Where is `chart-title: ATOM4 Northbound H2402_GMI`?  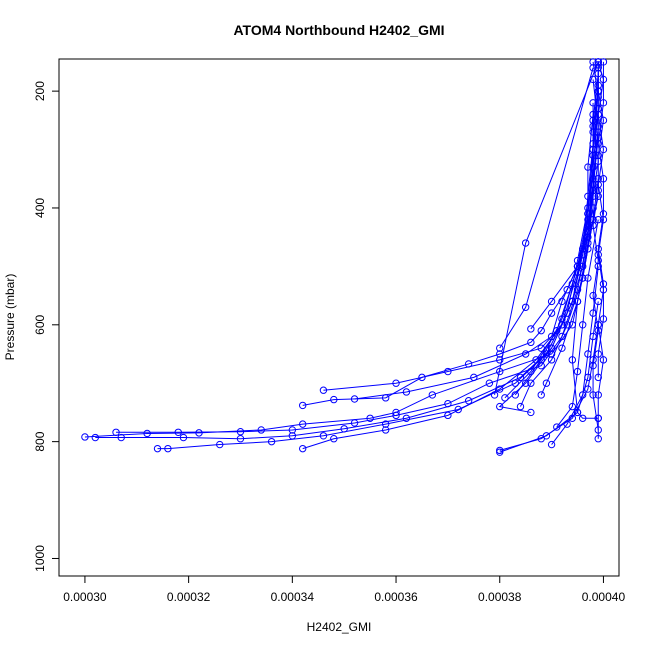 chart-title: ATOM4 Northbound H2402_GMI is located at coordinates (338, 30).